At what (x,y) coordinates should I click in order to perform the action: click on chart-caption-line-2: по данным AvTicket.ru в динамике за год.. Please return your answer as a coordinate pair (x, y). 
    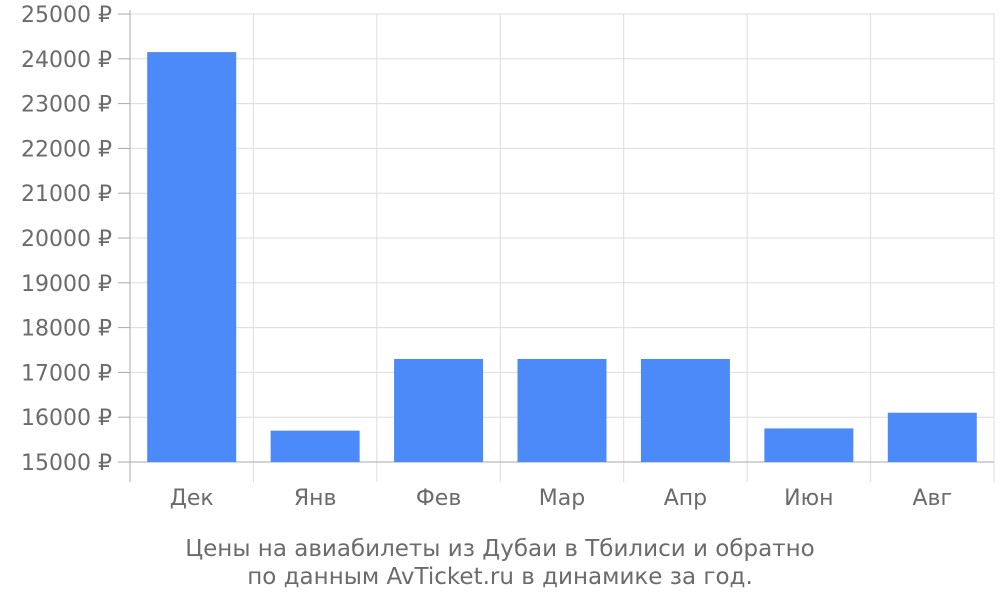
    Looking at the image, I should click on (500, 577).